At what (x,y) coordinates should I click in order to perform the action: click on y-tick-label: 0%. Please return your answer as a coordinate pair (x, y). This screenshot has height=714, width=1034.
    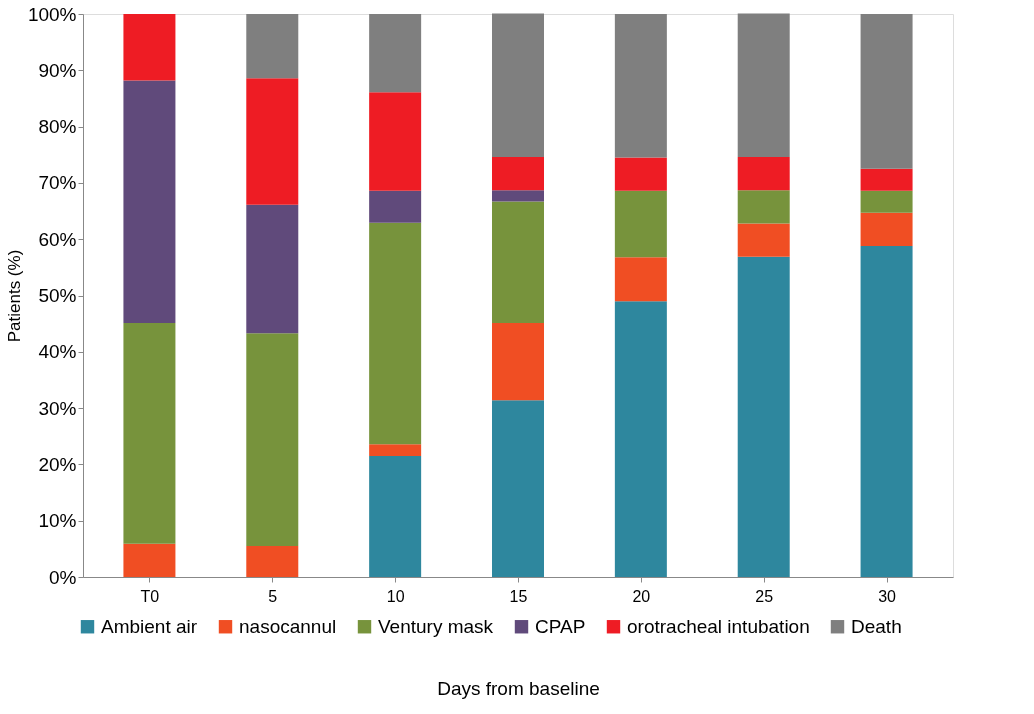
    Looking at the image, I should click on (63, 577).